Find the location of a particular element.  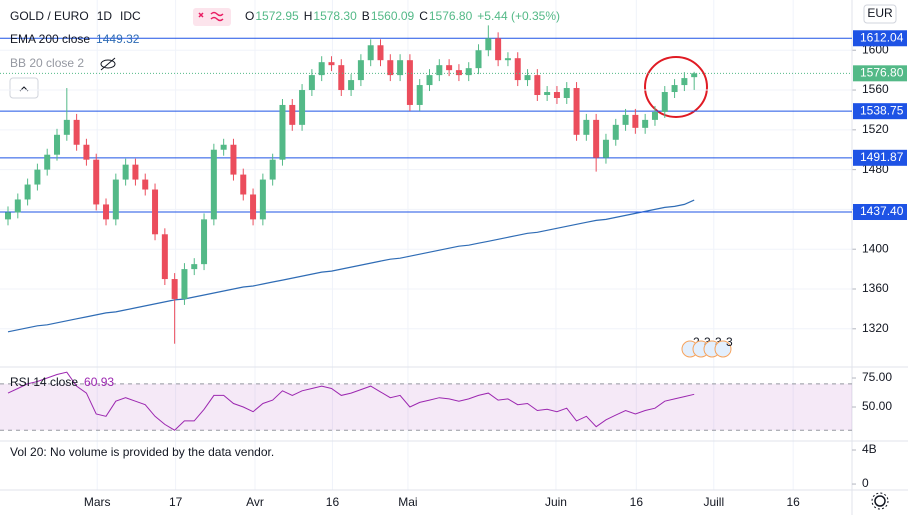

overlay-value: 1449.32 is located at coordinates (118, 39).